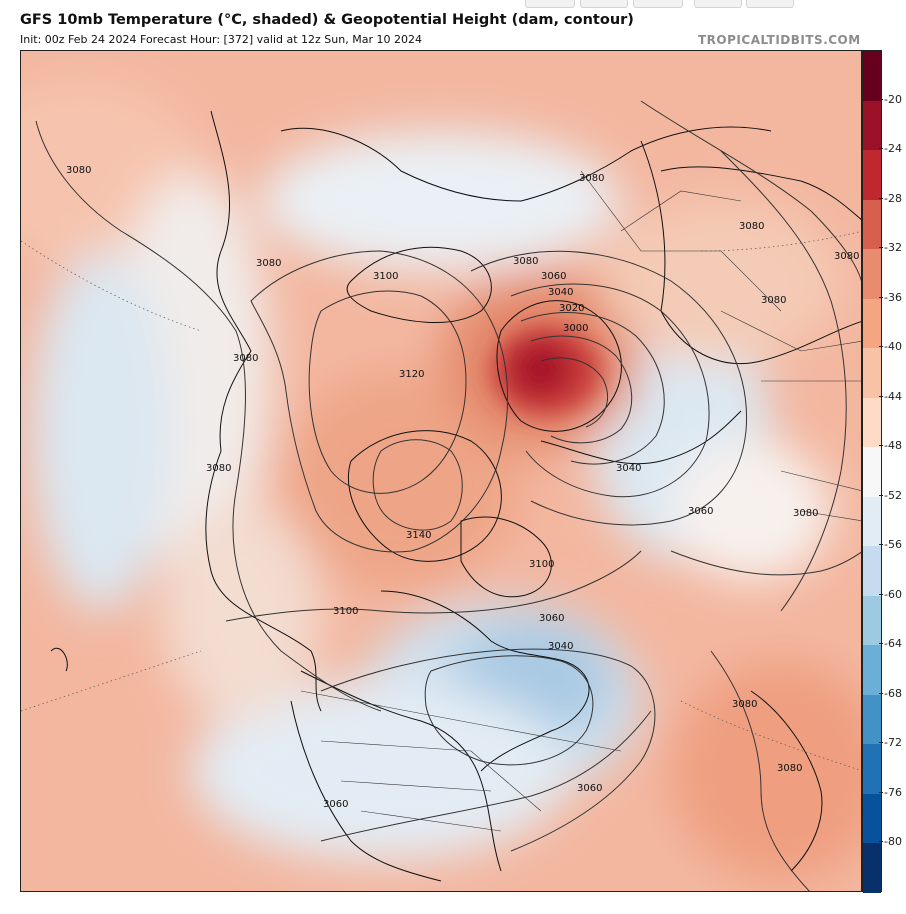 This screenshot has height=914, width=906. I want to click on contour-label: 3120, so click(411, 374).